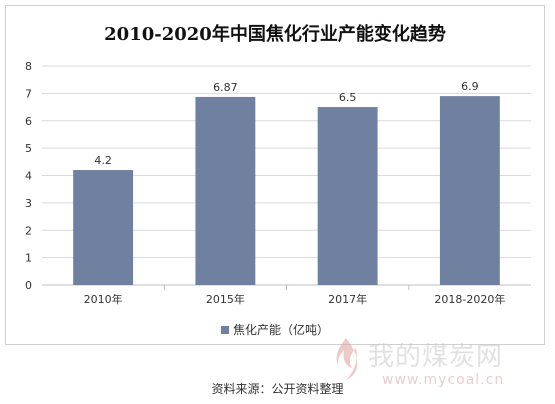  I want to click on x-tick-label: 2015年, so click(225, 299).